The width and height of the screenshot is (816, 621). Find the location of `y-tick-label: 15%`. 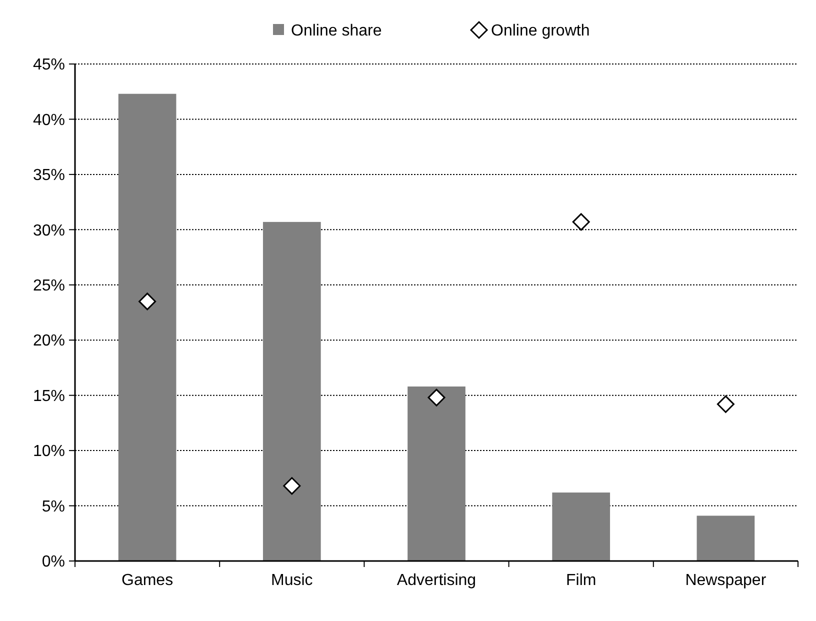

y-tick-label: 15% is located at coordinates (48, 396).